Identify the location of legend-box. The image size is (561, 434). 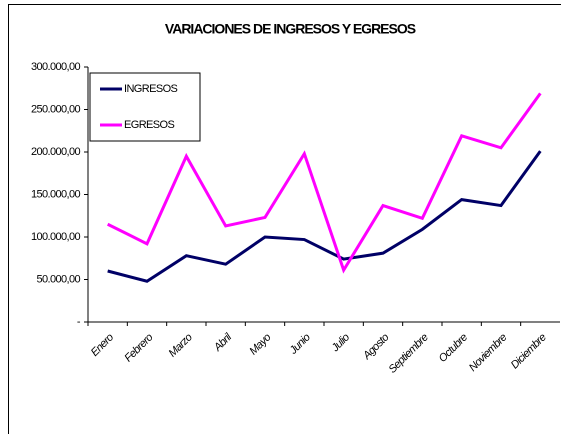
(145, 107).